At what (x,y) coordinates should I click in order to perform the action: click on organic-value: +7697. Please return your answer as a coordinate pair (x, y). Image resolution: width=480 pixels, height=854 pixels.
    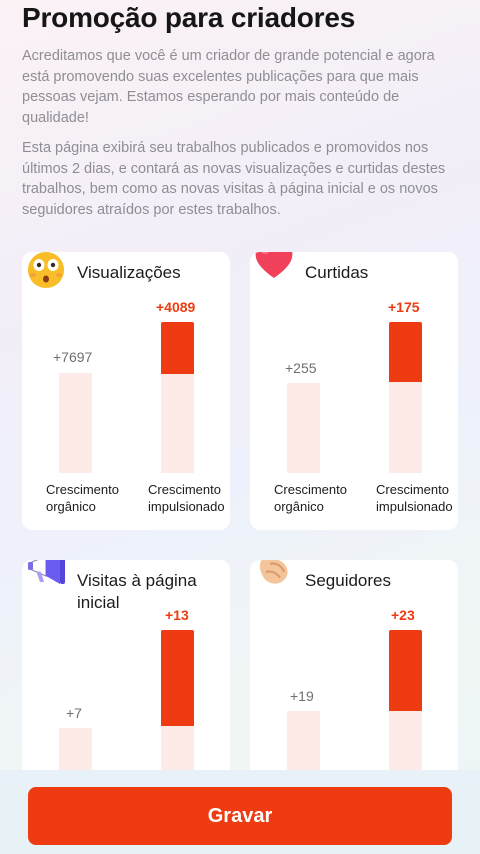
    Looking at the image, I should click on (73, 357).